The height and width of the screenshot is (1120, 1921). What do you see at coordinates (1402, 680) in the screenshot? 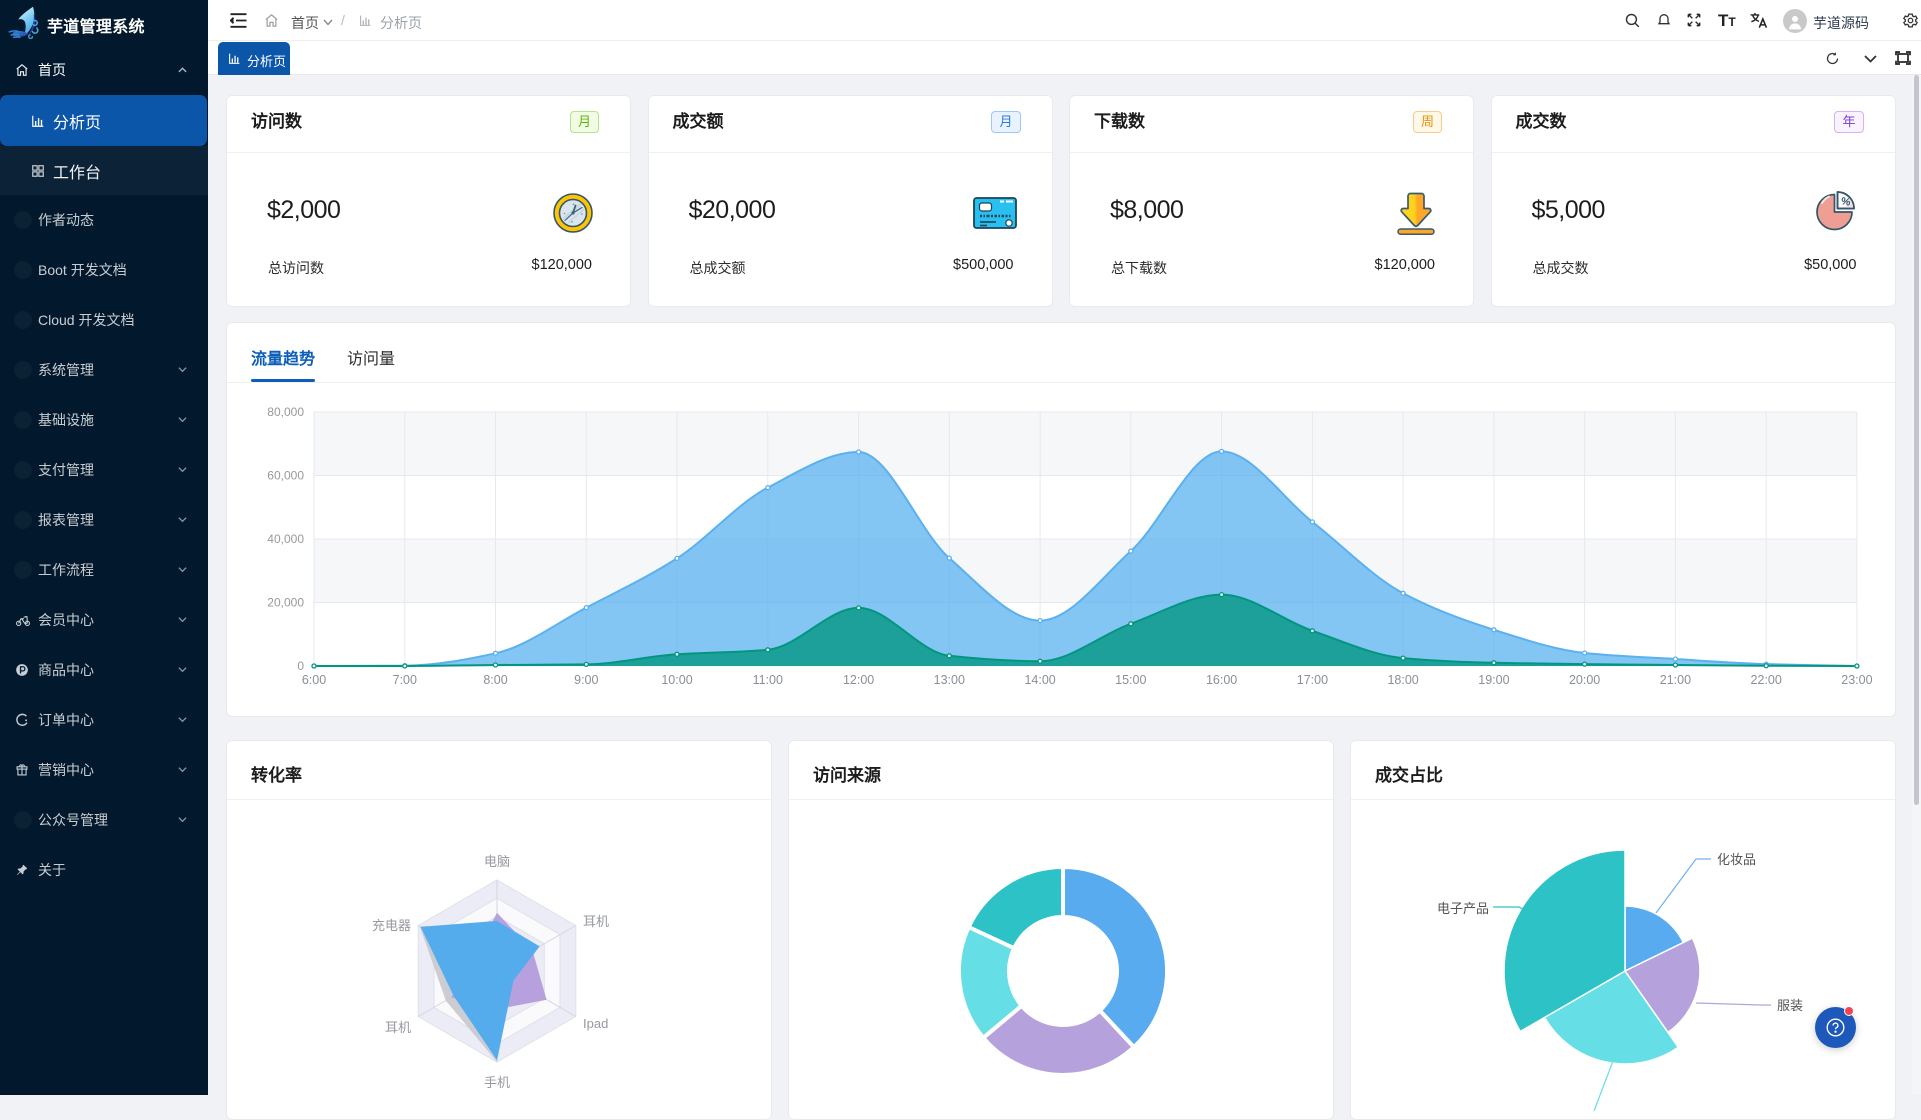
I see `svg-text: 18:00` at bounding box center [1402, 680].